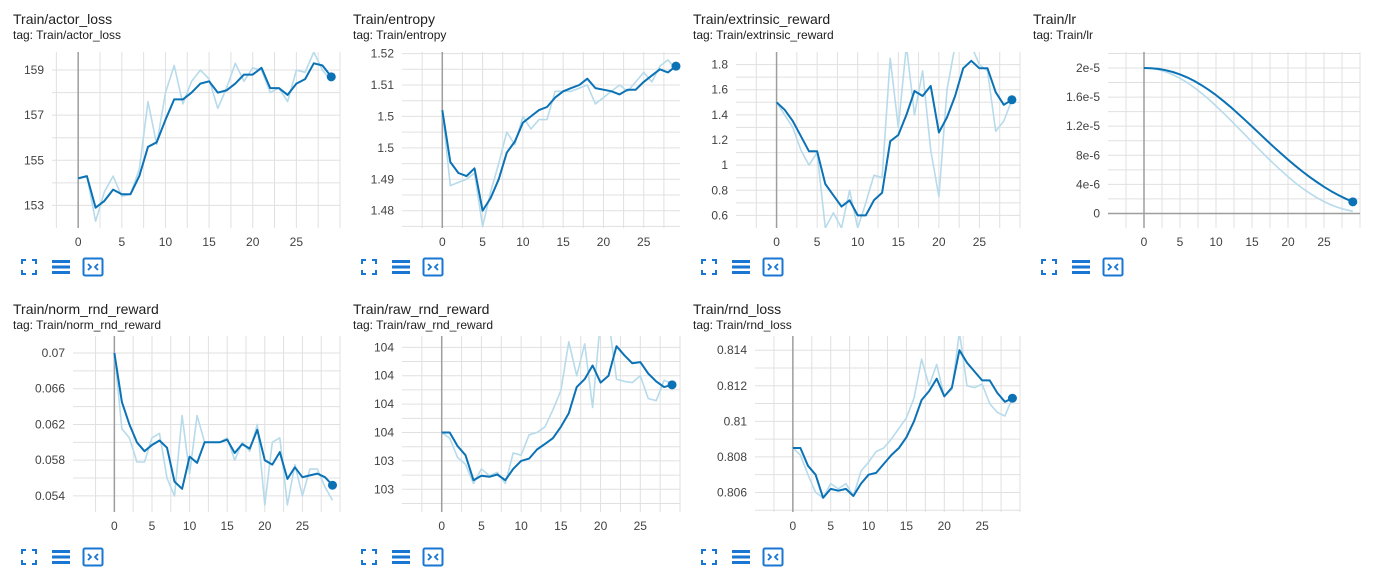 This screenshot has height=578, width=1386. I want to click on y-tick-label: 1.2e-5, so click(1083, 126).